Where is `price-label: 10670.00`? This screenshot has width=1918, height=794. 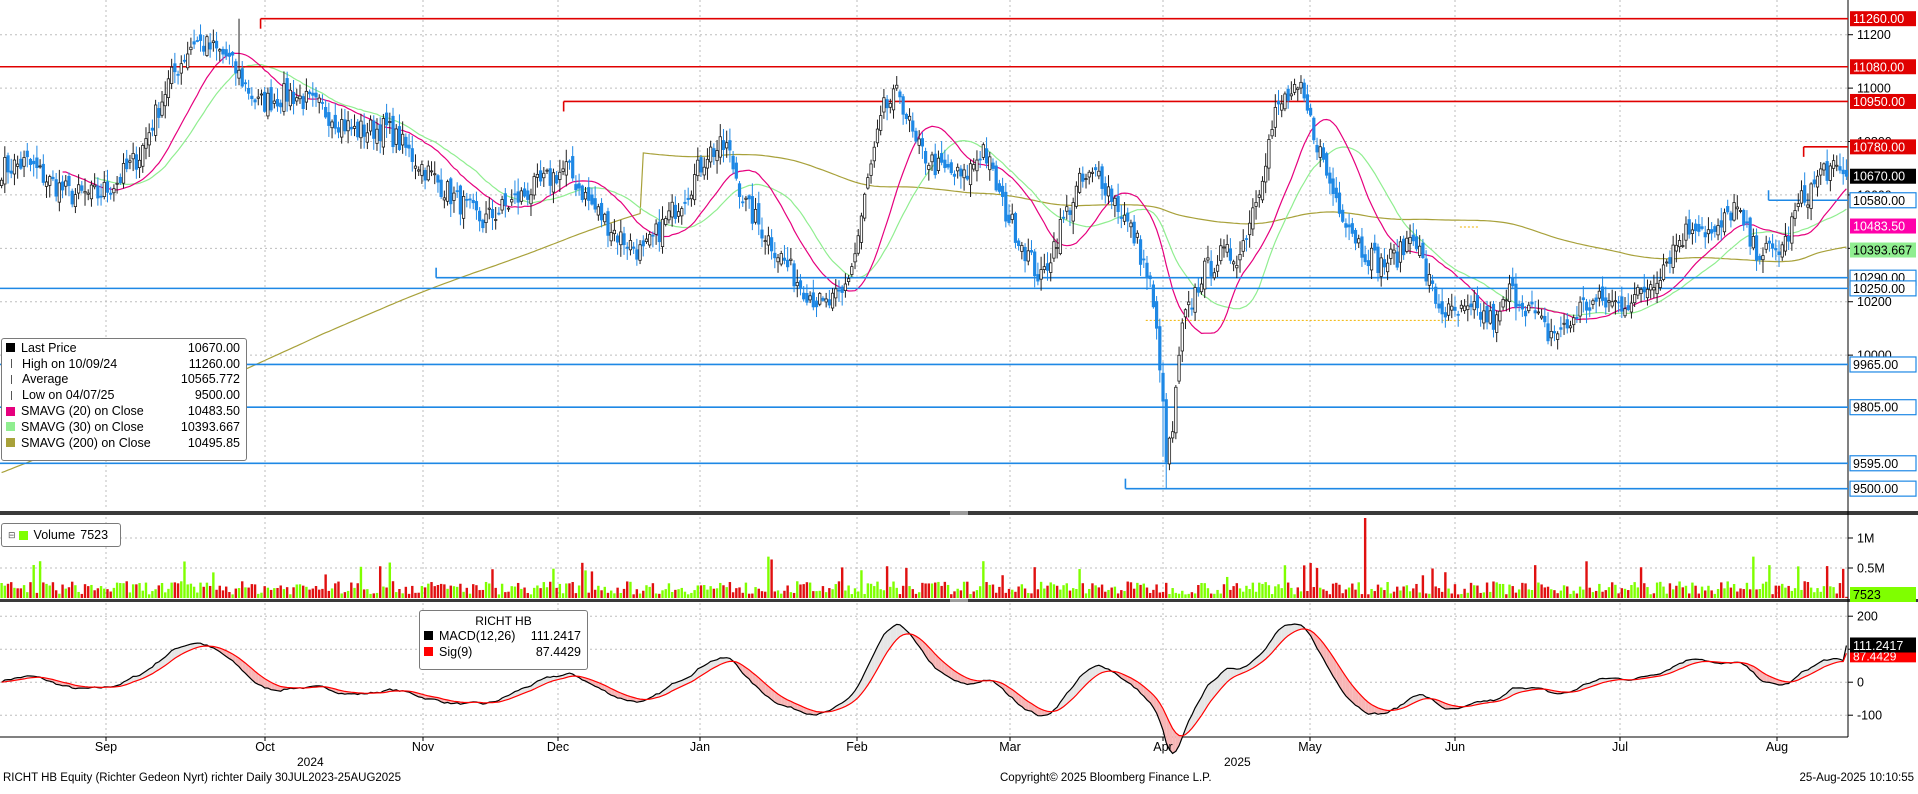 price-label: 10670.00 is located at coordinates (1879, 177).